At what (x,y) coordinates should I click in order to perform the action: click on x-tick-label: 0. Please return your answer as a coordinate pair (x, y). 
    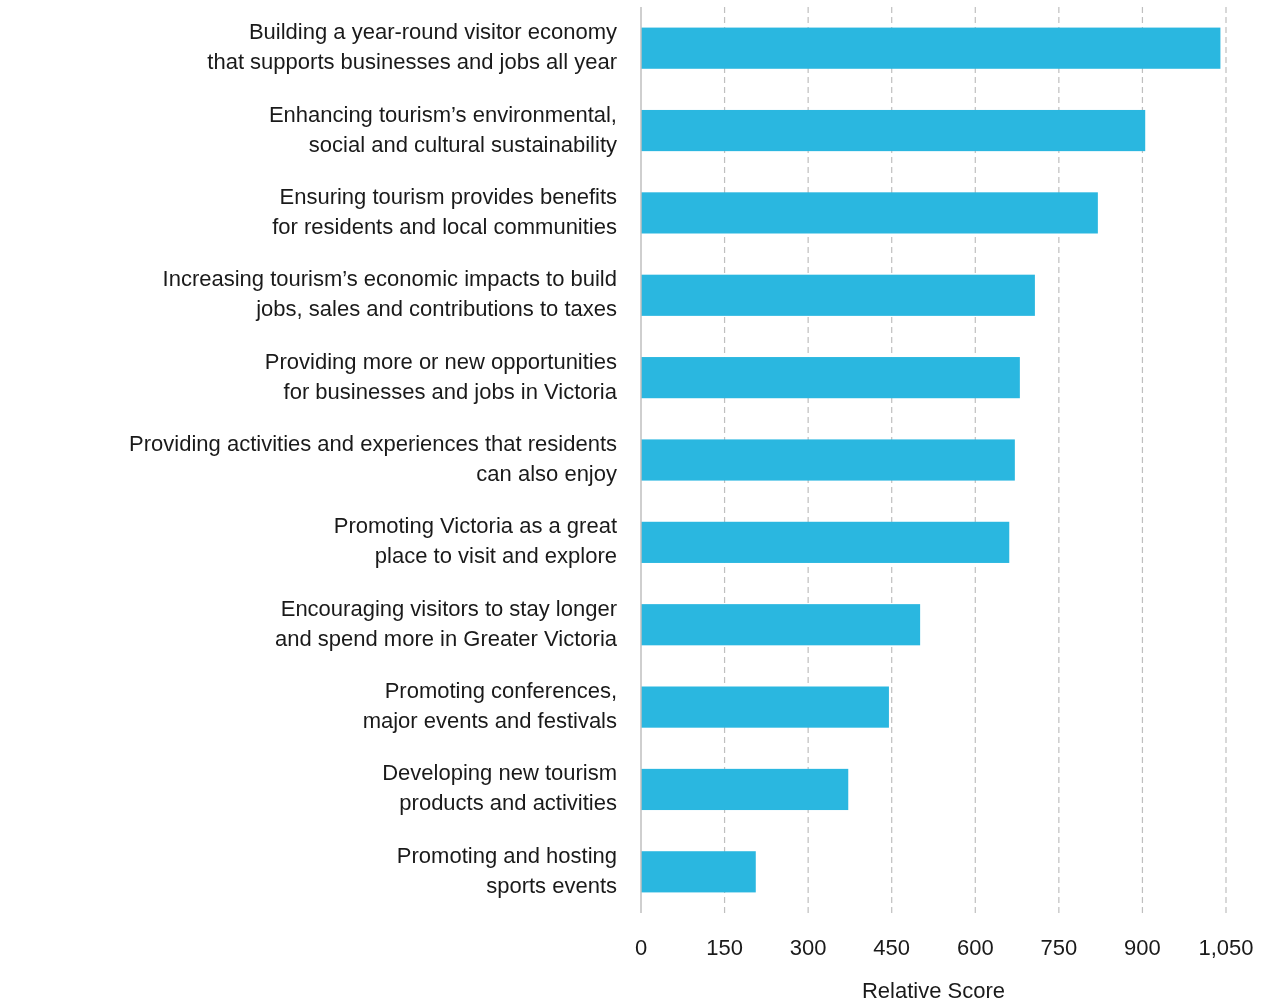
    Looking at the image, I should click on (641, 947).